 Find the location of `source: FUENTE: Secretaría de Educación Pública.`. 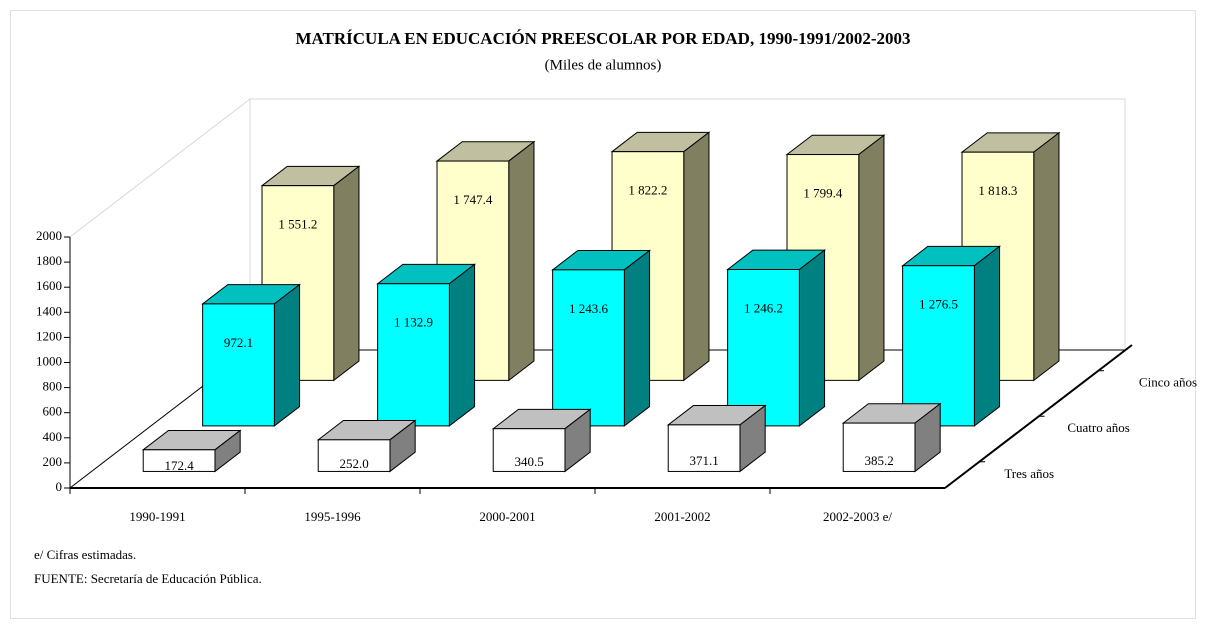

source: FUENTE: Secretaría de Educación Pública. is located at coordinates (148, 578).